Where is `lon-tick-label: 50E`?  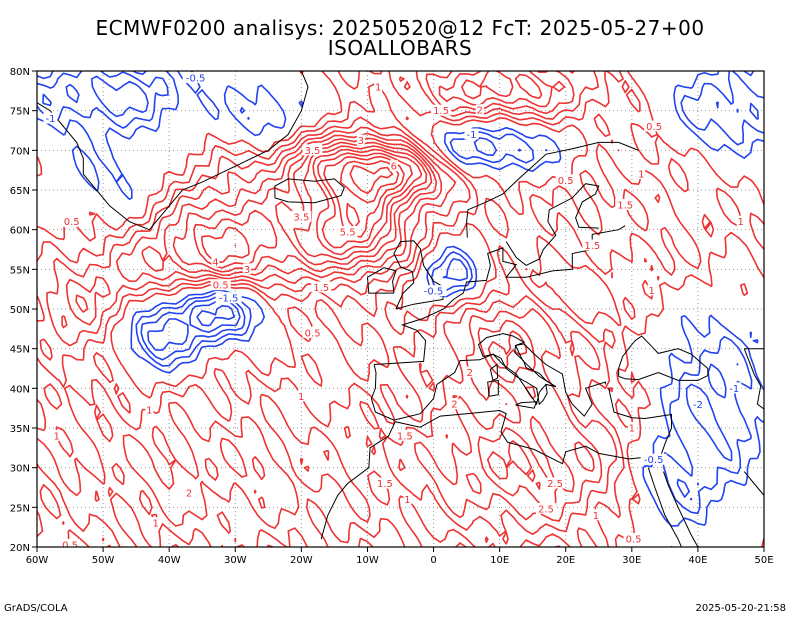 lon-tick-label: 50E is located at coordinates (763, 560).